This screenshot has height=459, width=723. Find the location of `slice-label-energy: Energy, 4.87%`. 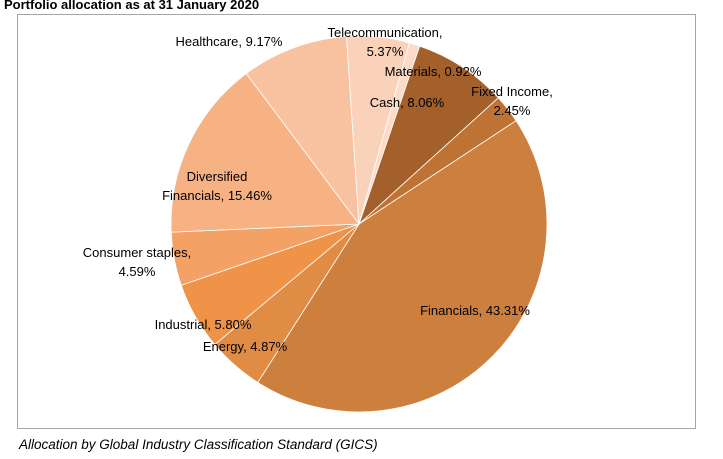

slice-label-energy: Energy, 4.87% is located at coordinates (245, 346).